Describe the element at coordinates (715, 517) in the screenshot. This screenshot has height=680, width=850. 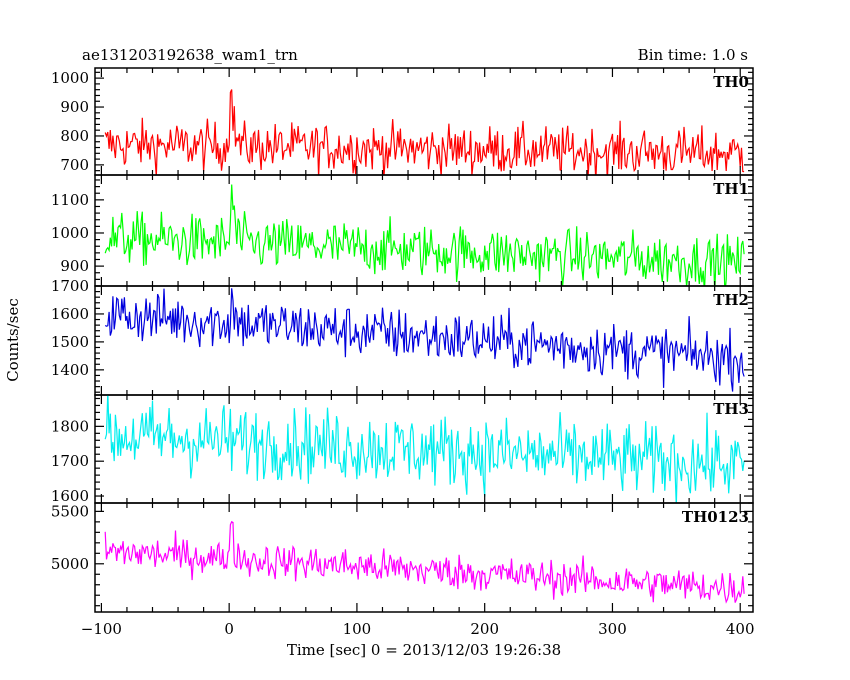
I see `panel-label: TH0123` at that location.